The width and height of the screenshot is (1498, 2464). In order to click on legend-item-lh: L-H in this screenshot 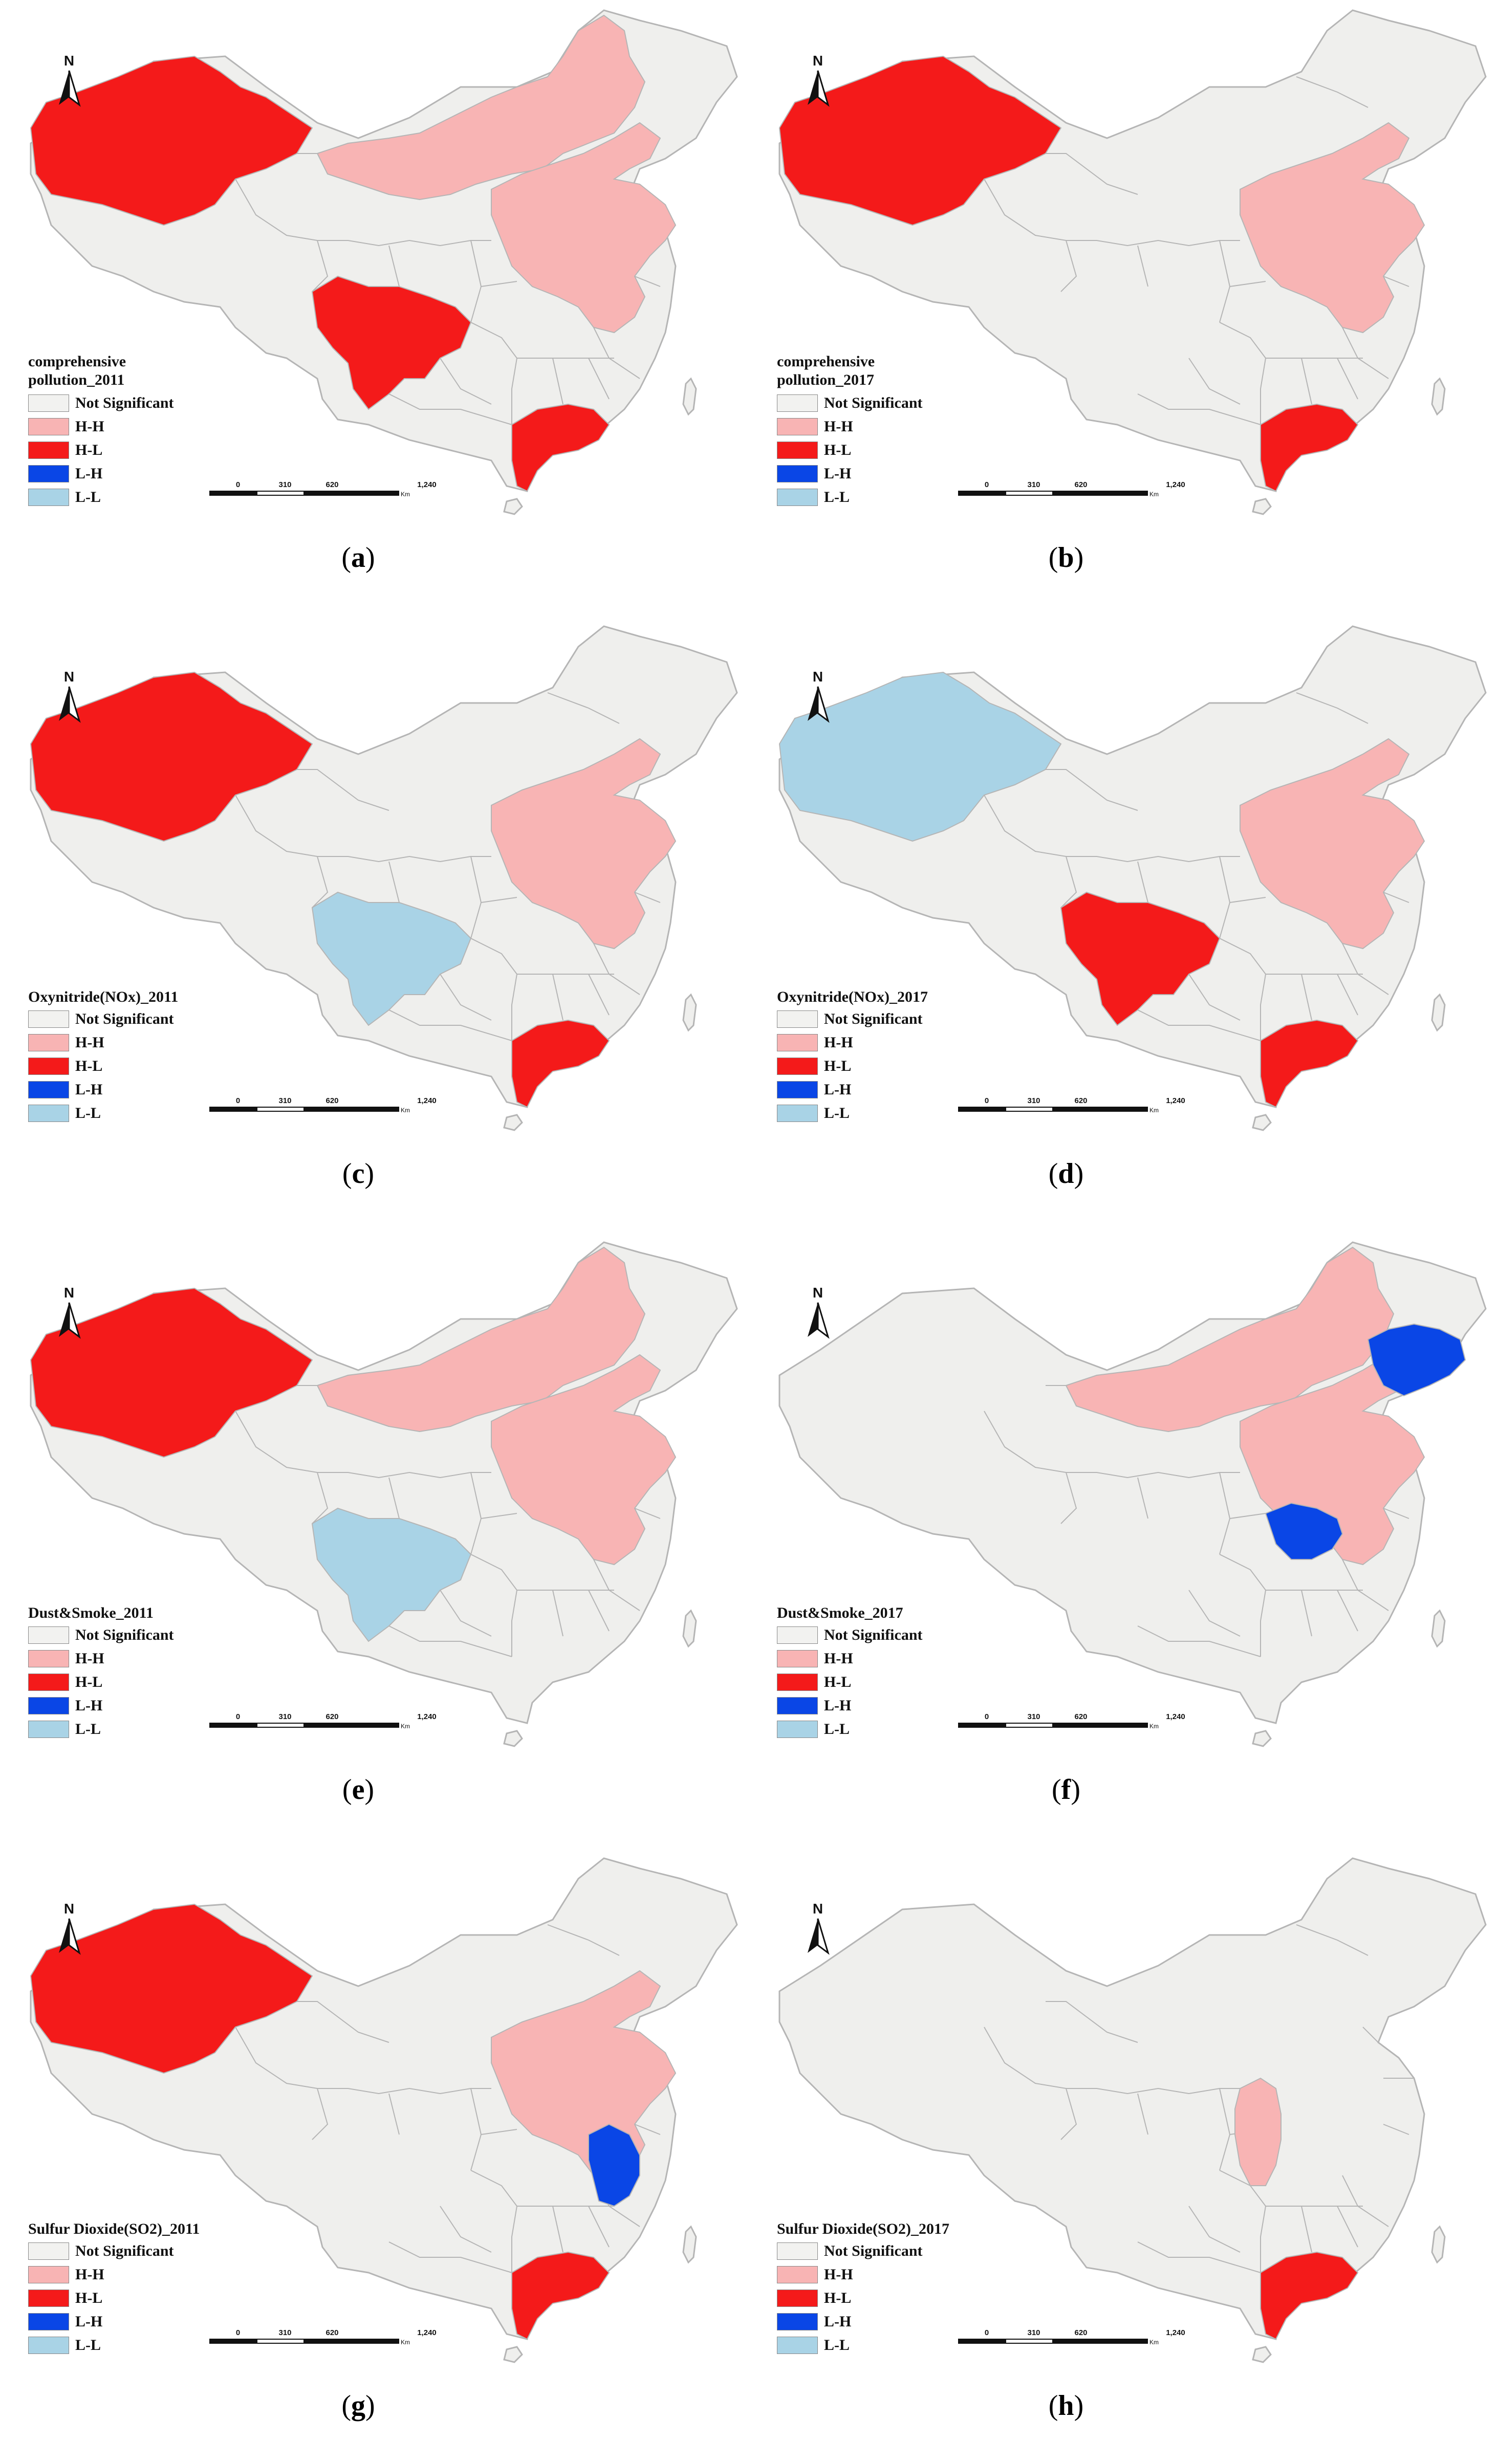, I will do `click(814, 1090)`.